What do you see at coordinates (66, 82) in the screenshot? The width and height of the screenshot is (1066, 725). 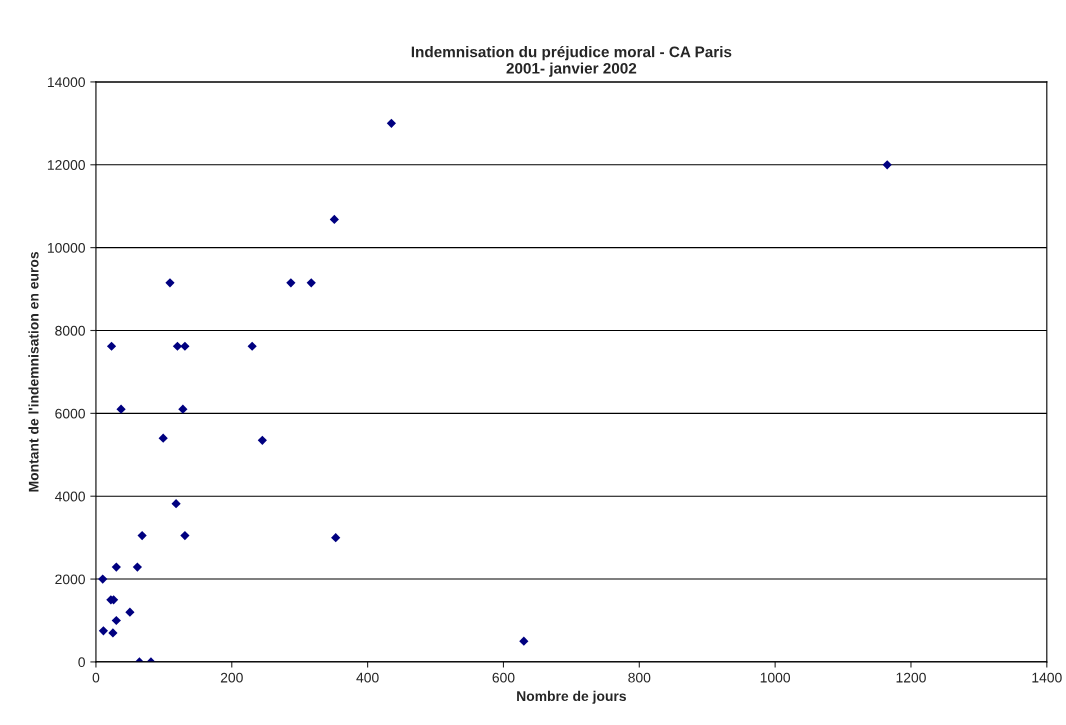 I see `y-tick-label: 14000` at bounding box center [66, 82].